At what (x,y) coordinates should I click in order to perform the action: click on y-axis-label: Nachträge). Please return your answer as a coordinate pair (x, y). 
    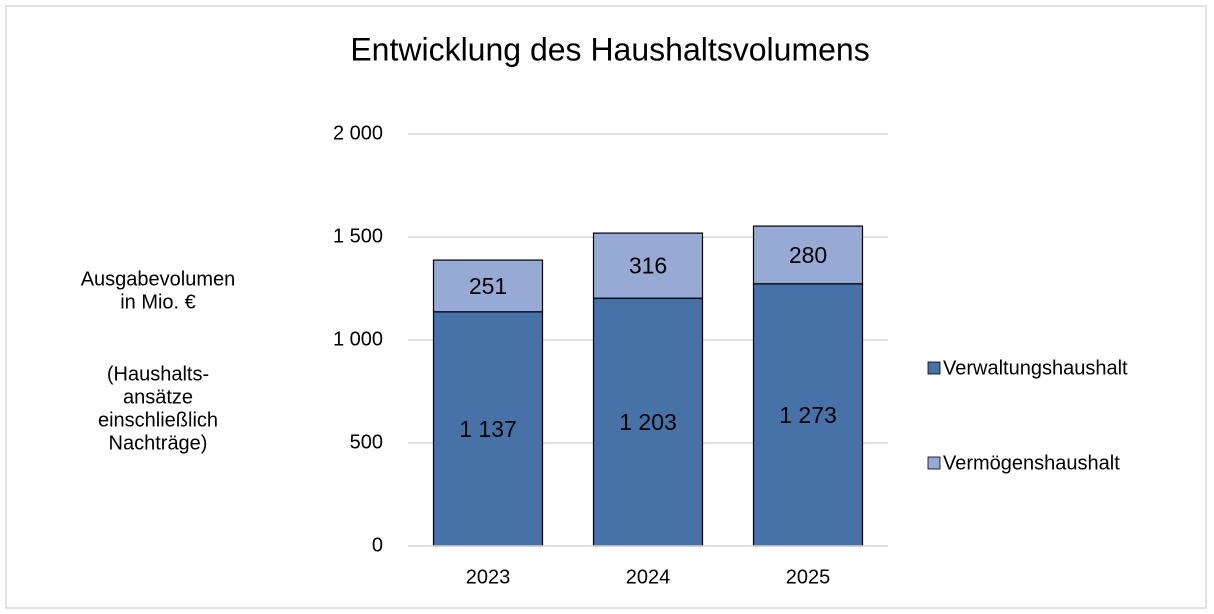
    Looking at the image, I should click on (158, 443).